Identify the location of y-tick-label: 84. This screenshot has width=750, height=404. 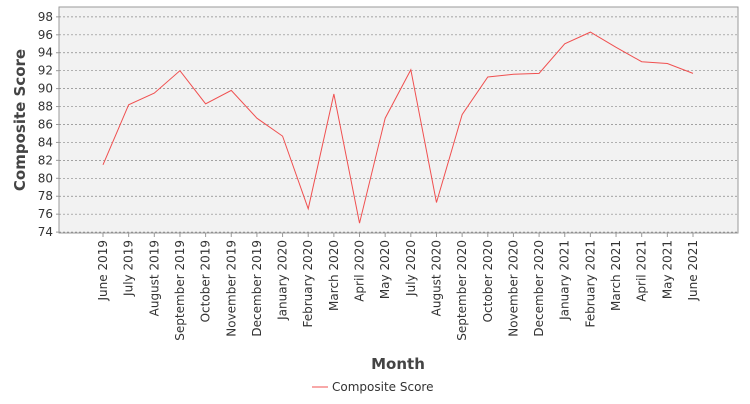
(45, 142).